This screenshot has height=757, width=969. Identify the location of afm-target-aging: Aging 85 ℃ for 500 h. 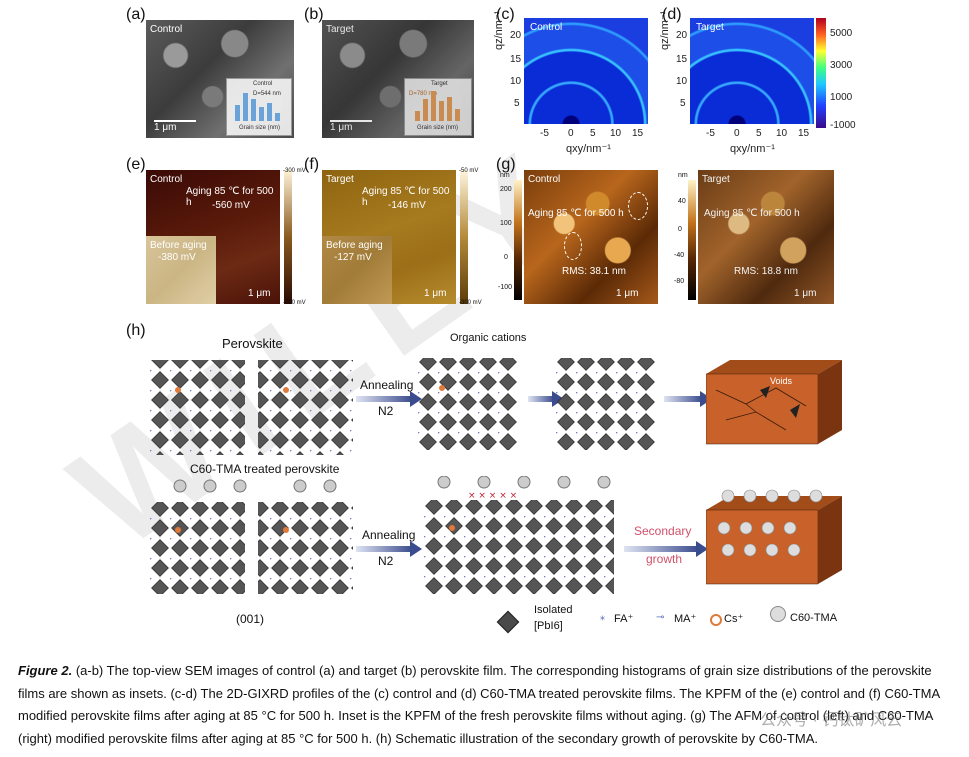
(752, 213).